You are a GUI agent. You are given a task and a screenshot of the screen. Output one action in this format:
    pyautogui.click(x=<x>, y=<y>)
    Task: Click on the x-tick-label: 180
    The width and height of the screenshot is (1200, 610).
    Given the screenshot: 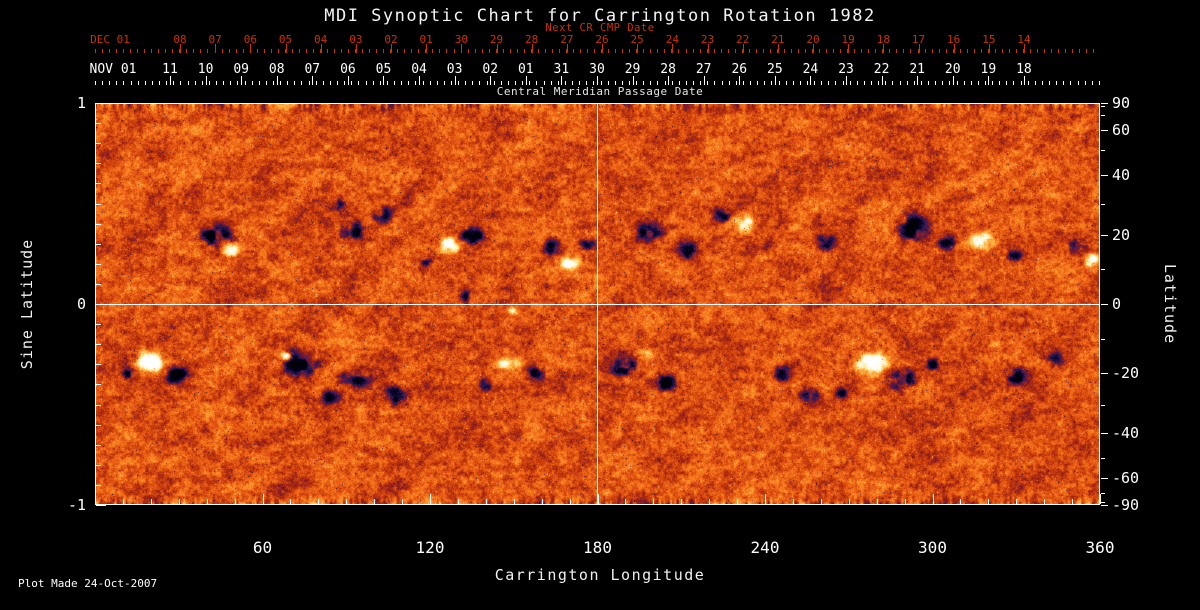 What is the action you would take?
    pyautogui.click(x=597, y=547)
    